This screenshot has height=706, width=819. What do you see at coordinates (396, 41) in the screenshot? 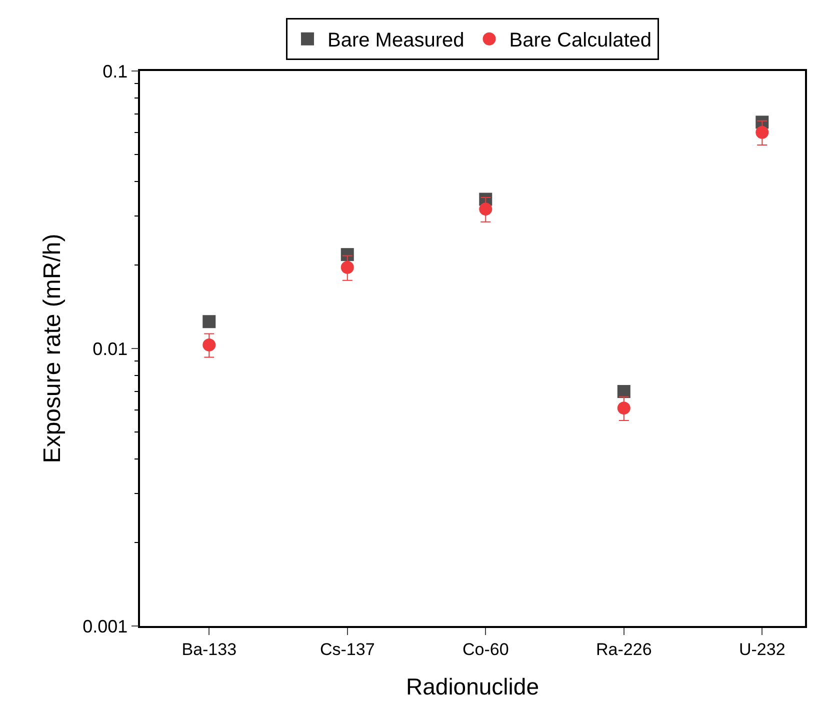
I see `legend-label: Bare Measured` at bounding box center [396, 41].